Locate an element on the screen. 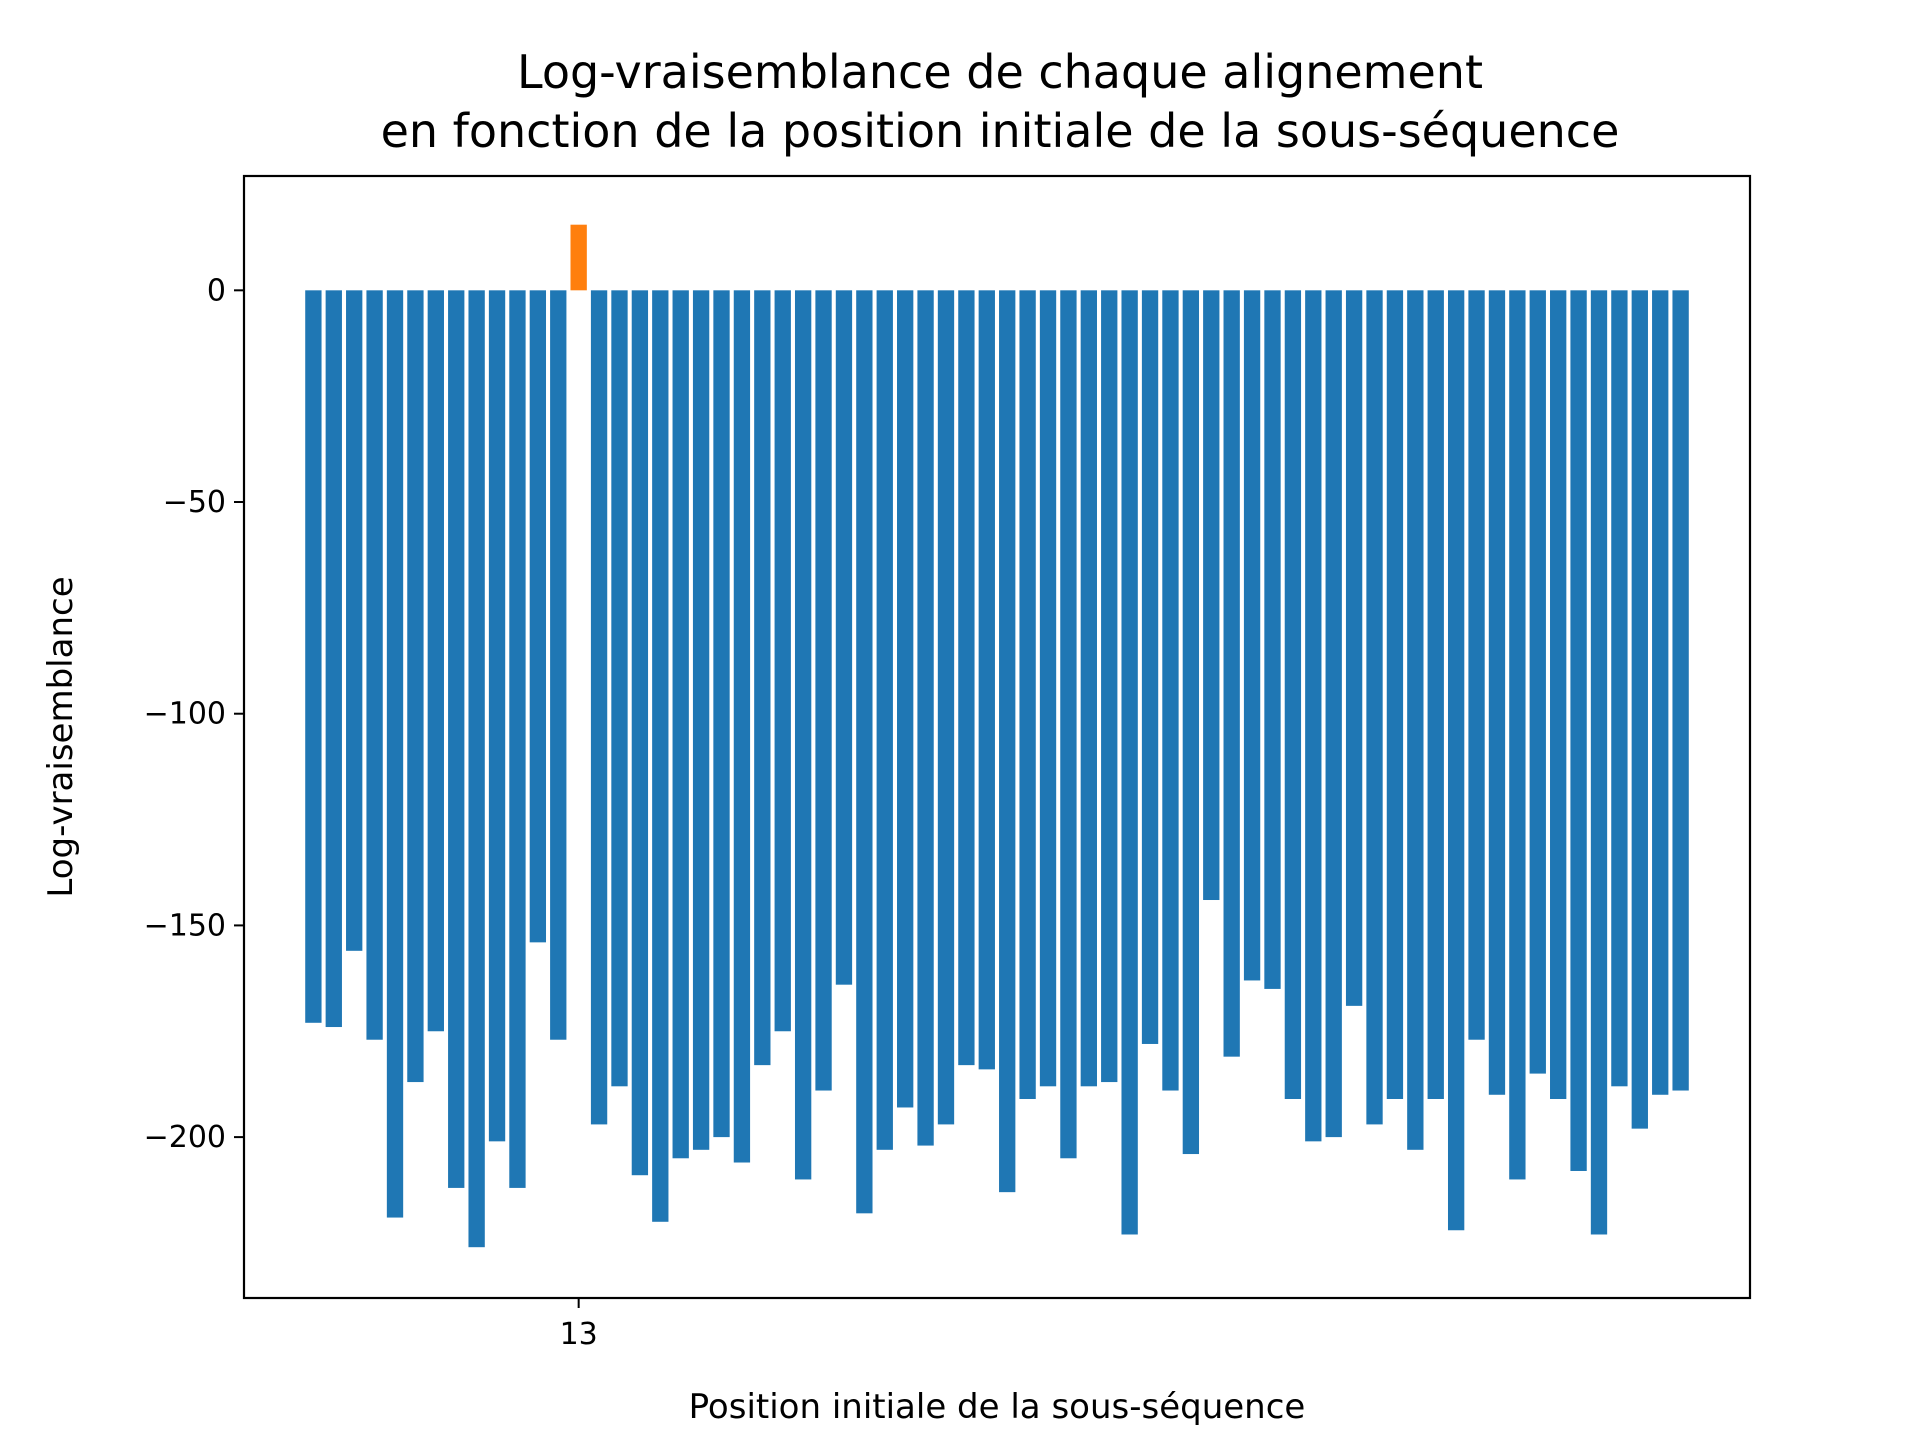  bar-highlight is located at coordinates (578, 257).